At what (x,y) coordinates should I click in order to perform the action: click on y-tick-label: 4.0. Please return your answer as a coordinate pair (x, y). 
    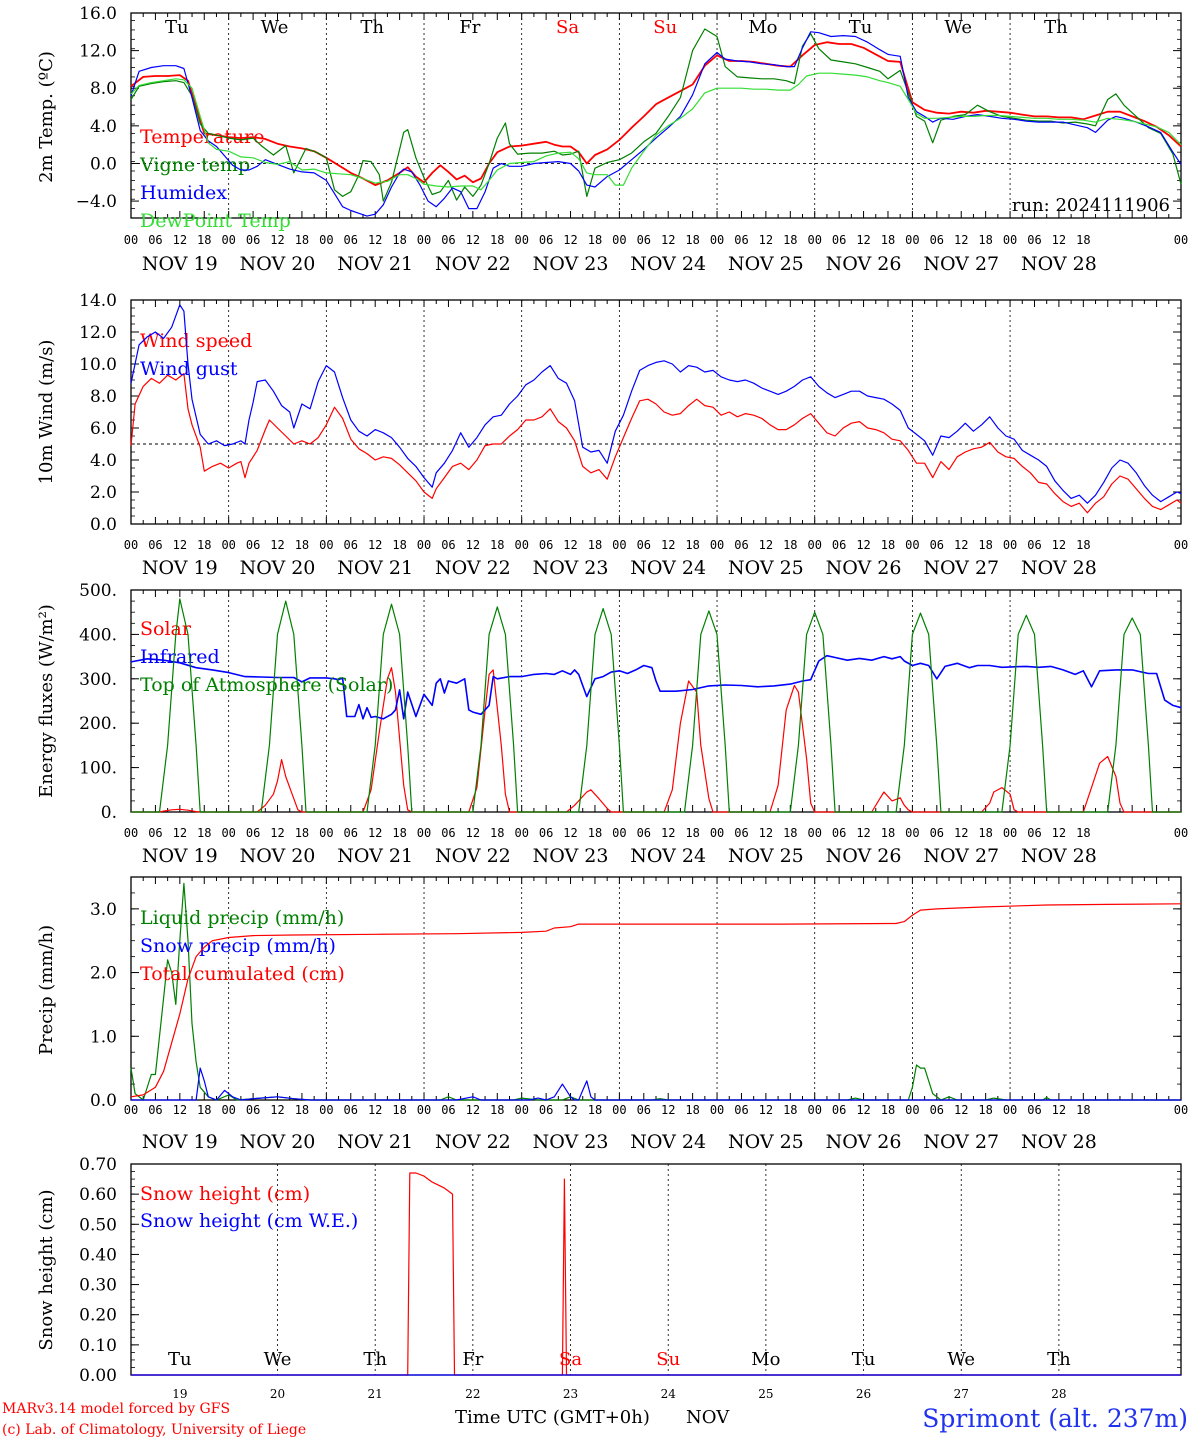
    Looking at the image, I should click on (103, 127).